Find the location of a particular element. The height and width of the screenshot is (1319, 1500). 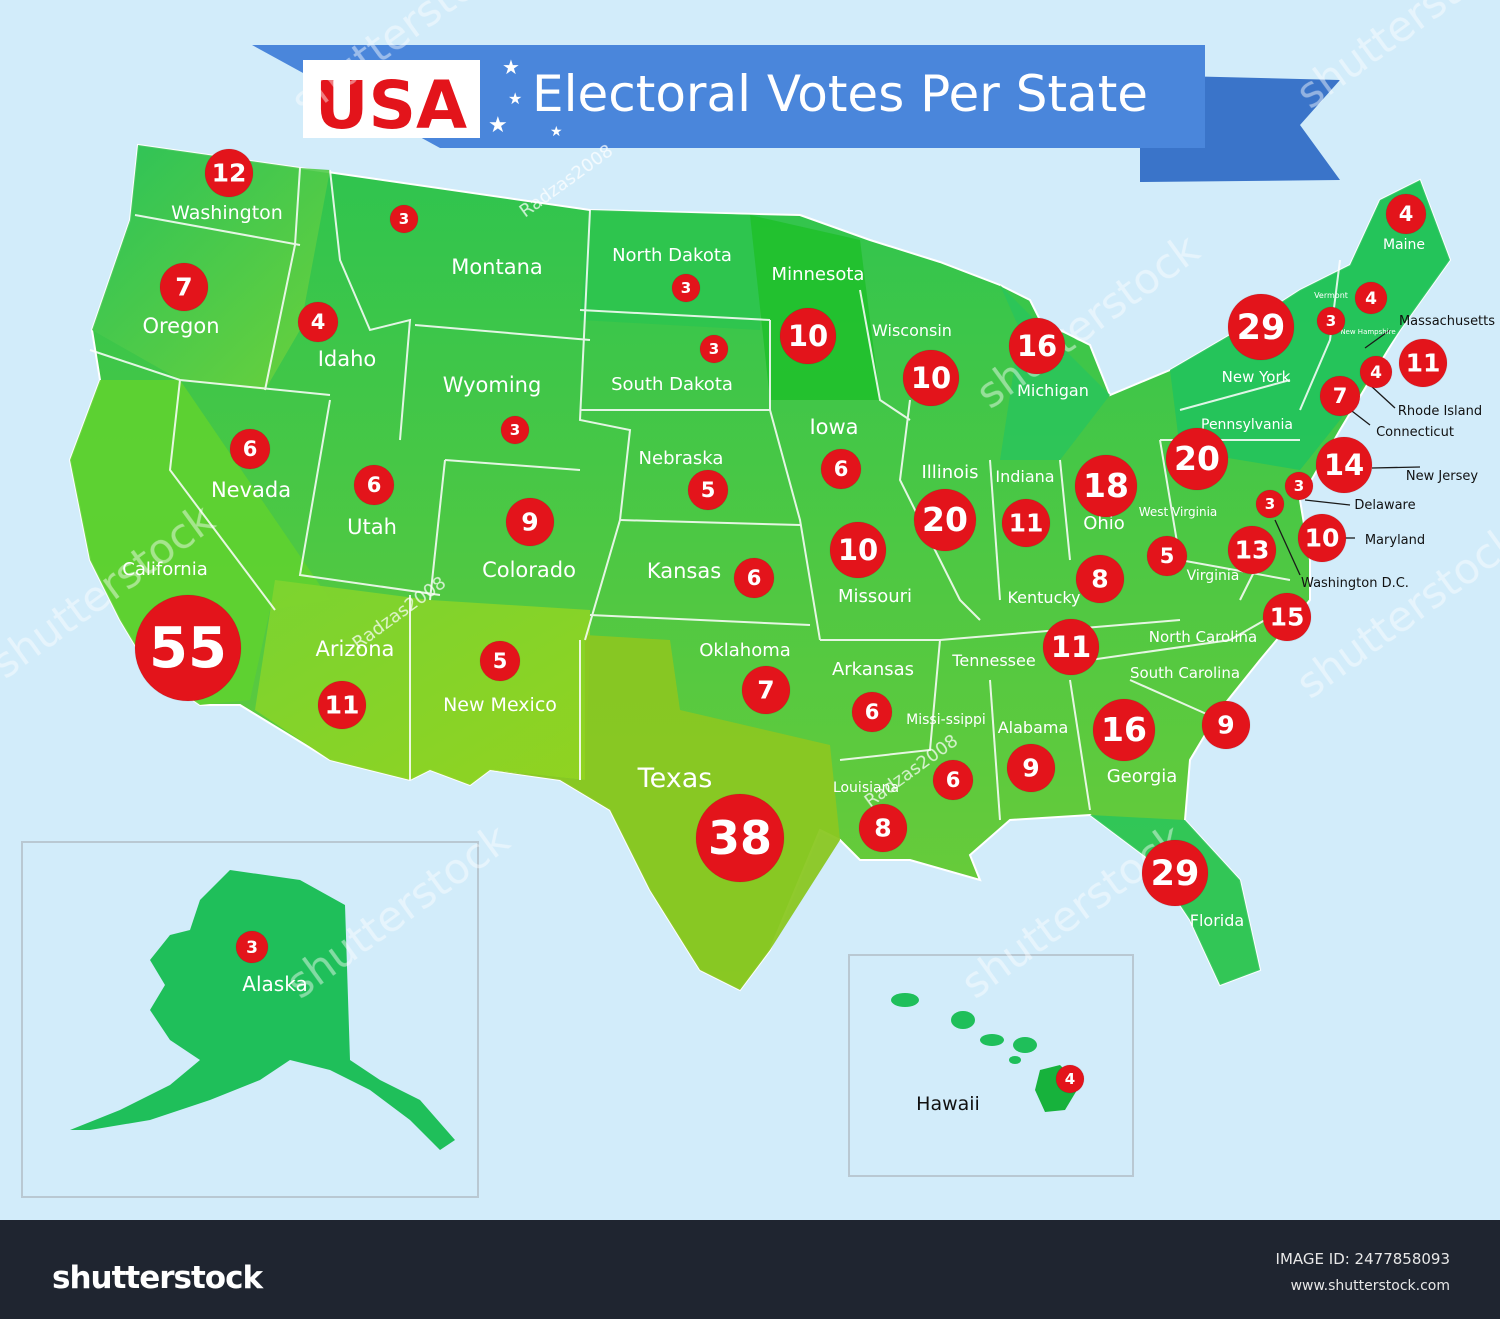

state-label-arizona: Arizona is located at coordinates (355, 649).